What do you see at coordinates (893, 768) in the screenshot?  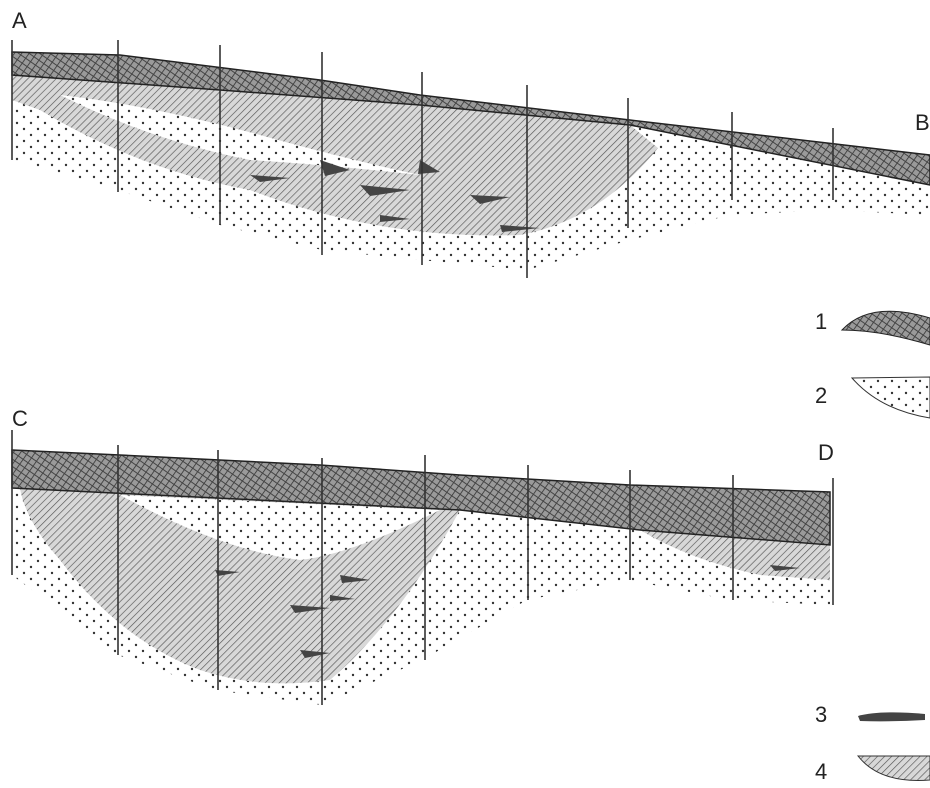 I see `legend-swatch-hatch` at bounding box center [893, 768].